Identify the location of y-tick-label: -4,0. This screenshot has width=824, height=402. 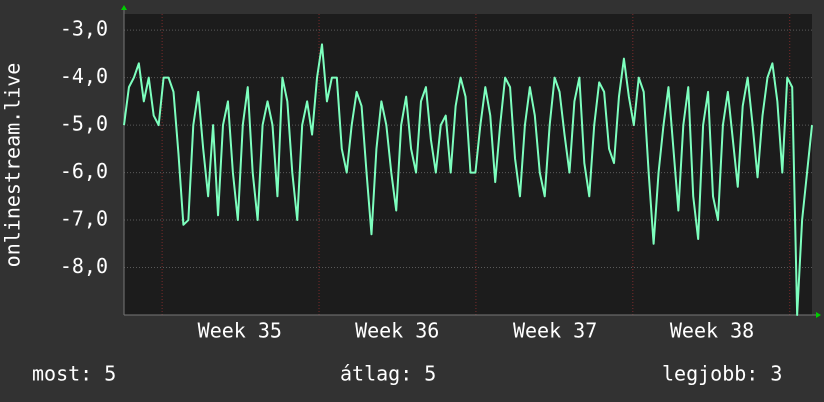
(84, 76).